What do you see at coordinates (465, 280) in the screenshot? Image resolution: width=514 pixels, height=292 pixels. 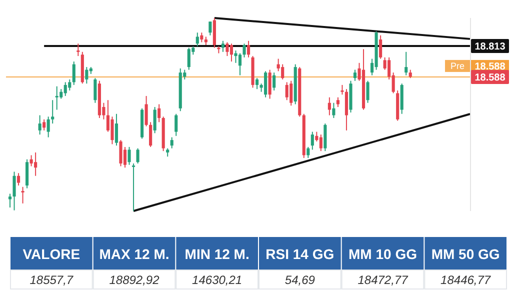 I see `text: 18446,77` at bounding box center [465, 280].